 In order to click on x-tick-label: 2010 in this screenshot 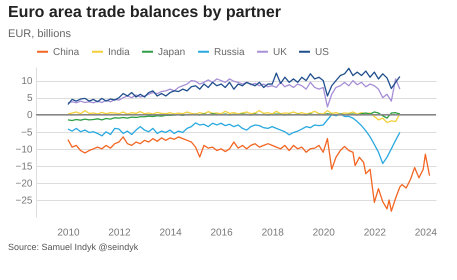, I will do `click(68, 233)`.